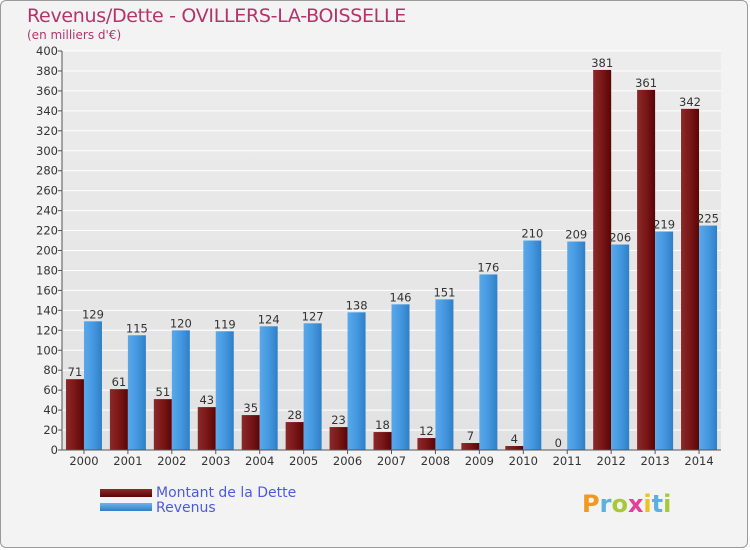 Image resolution: width=750 pixels, height=550 pixels. What do you see at coordinates (620, 238) in the screenshot?
I see `data-label: 206` at bounding box center [620, 238].